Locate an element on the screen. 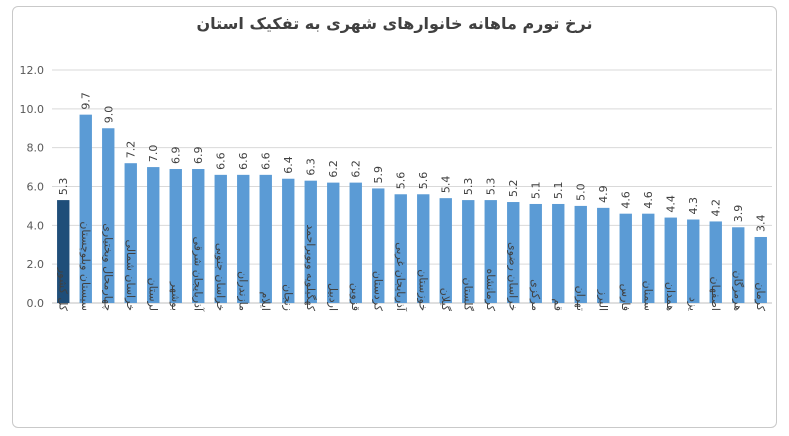  data-label: 9.7 is located at coordinates (86, 101).